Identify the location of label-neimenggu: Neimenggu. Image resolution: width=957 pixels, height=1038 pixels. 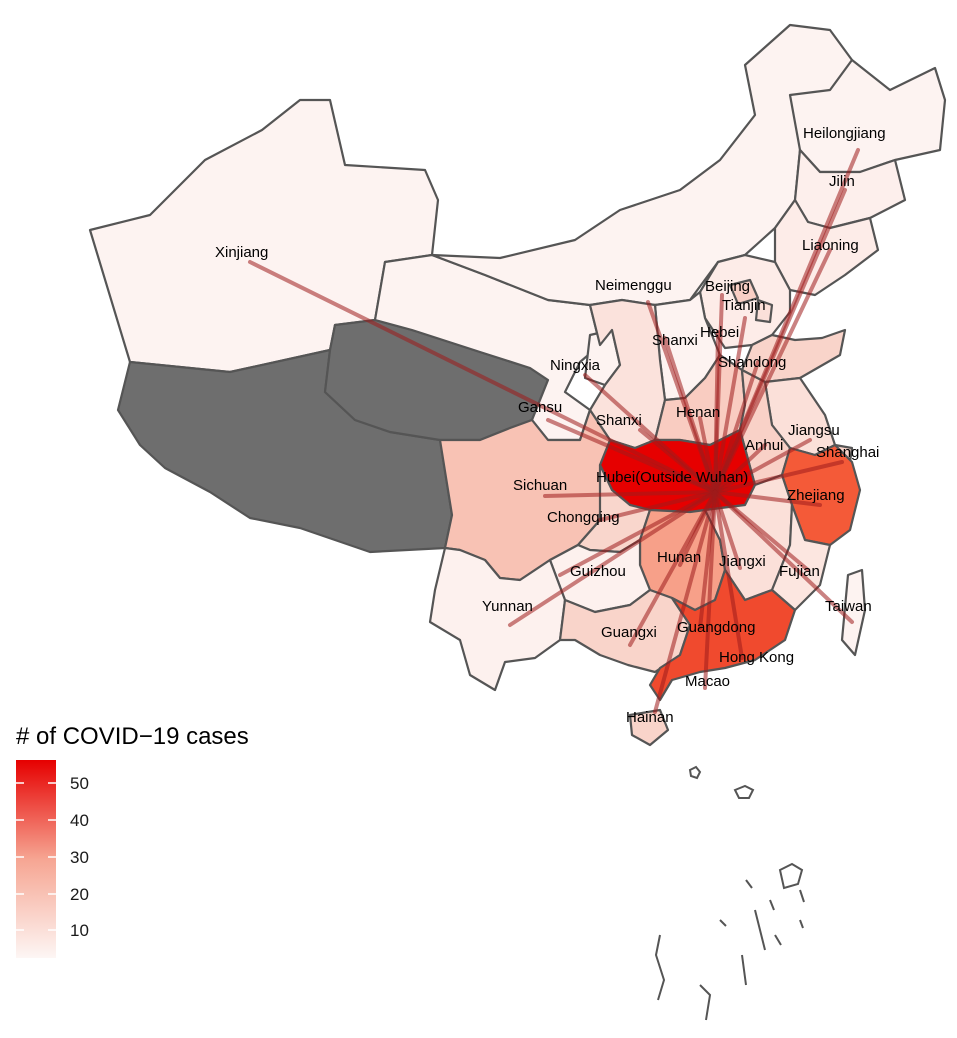
(633, 285).